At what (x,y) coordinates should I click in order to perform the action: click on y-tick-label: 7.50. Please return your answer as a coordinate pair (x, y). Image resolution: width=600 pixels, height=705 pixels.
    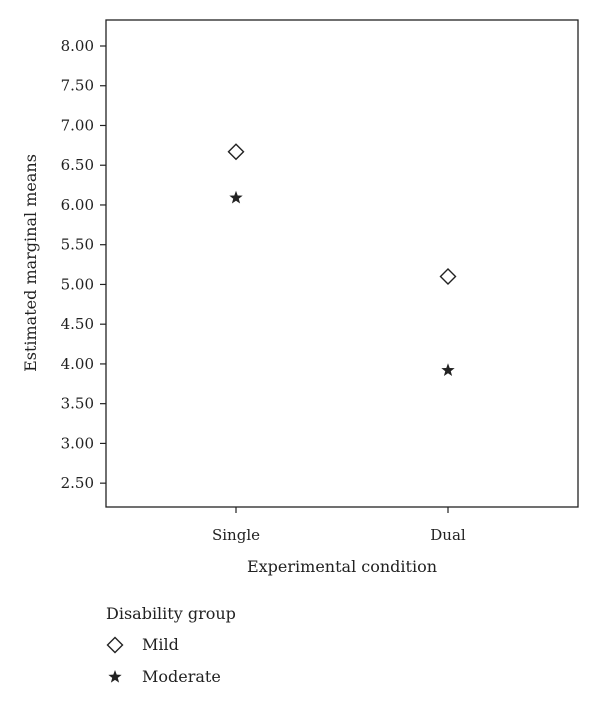
    Looking at the image, I should click on (77, 86).